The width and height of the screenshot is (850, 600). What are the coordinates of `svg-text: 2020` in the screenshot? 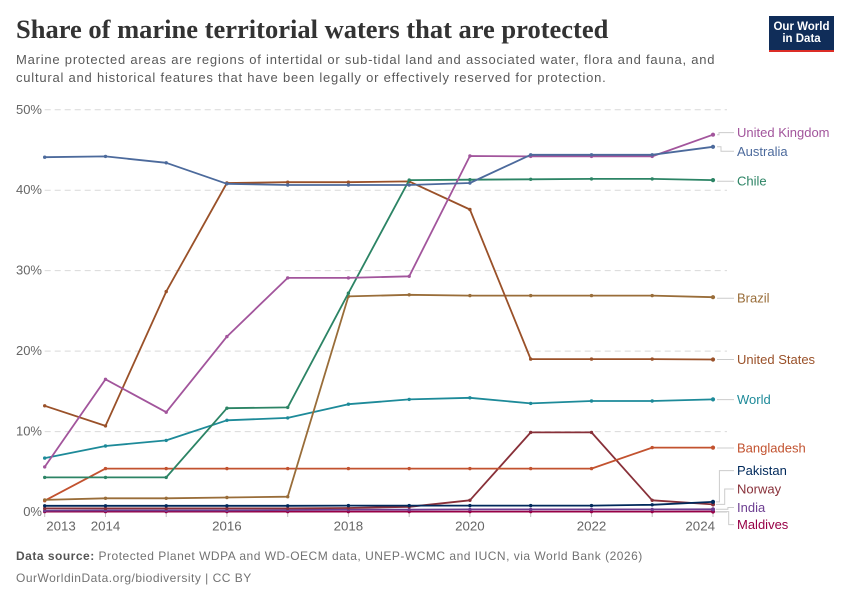 It's located at (470, 526).